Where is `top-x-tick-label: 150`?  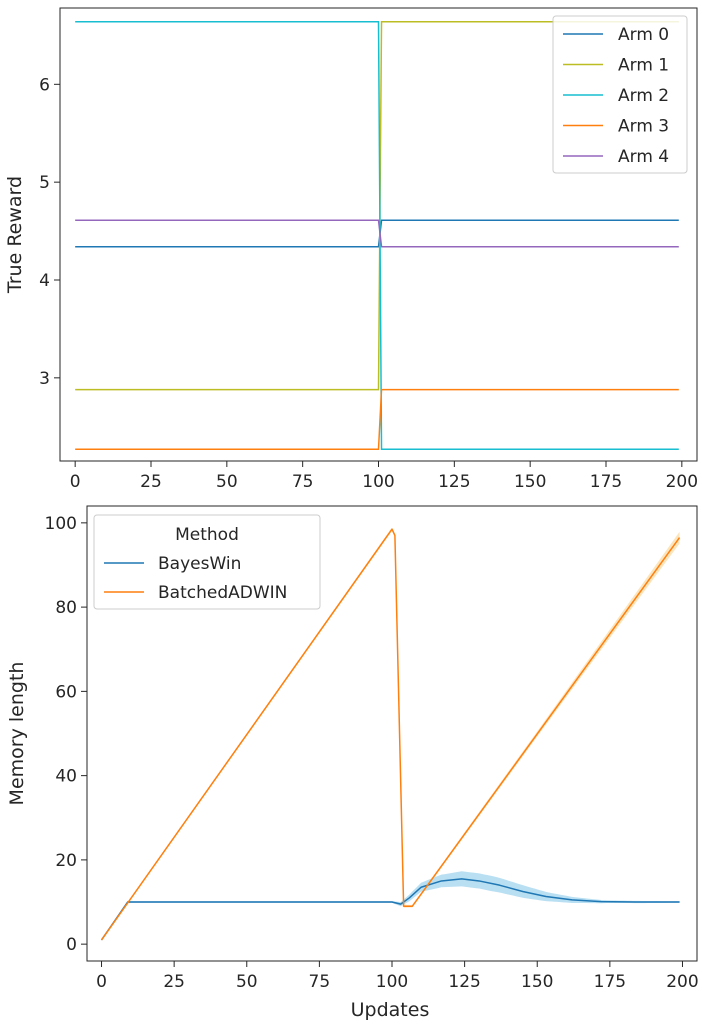
top-x-tick-label: 150 is located at coordinates (530, 482).